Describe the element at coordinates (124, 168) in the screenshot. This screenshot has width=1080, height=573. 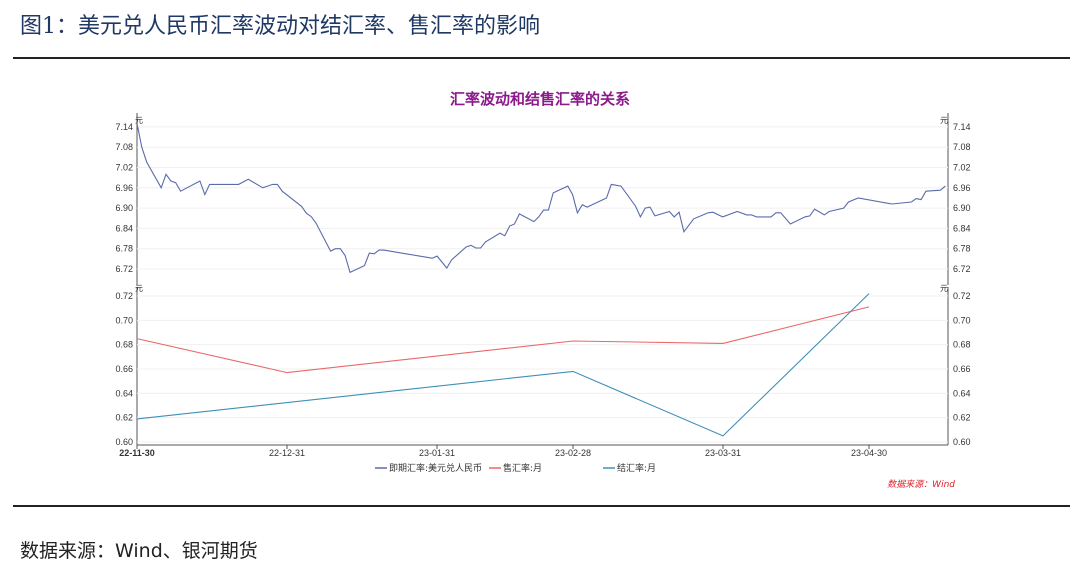
I see `y-tick-label: 7.02` at that location.